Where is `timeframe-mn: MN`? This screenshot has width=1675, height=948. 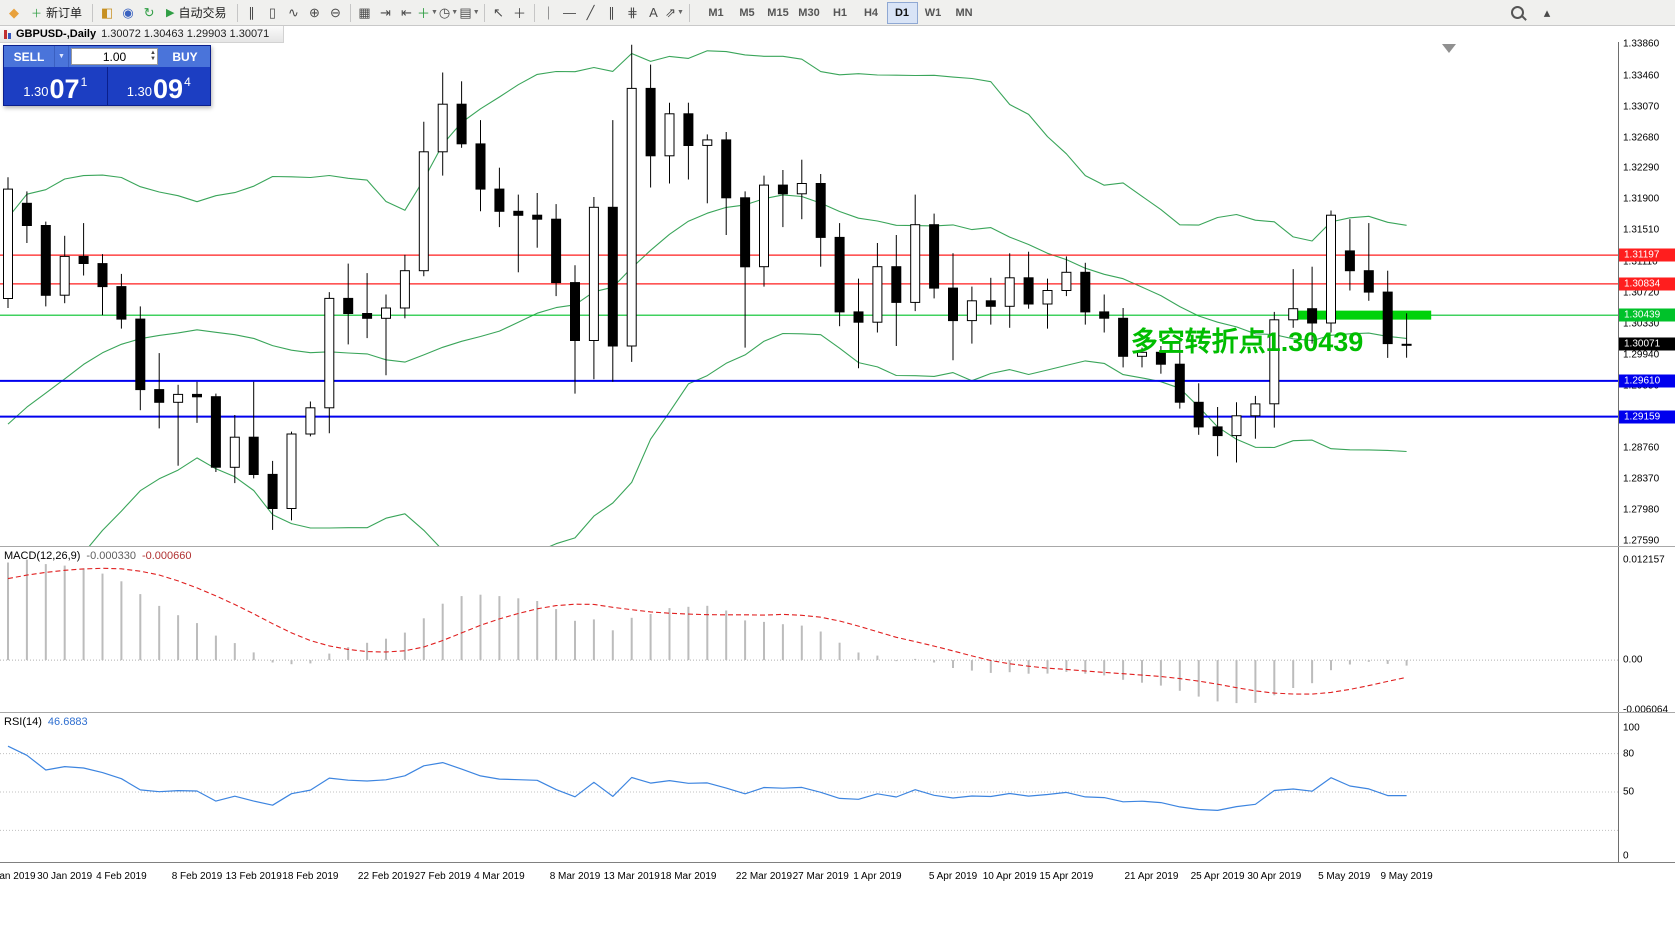
timeframe-mn: MN is located at coordinates (964, 12).